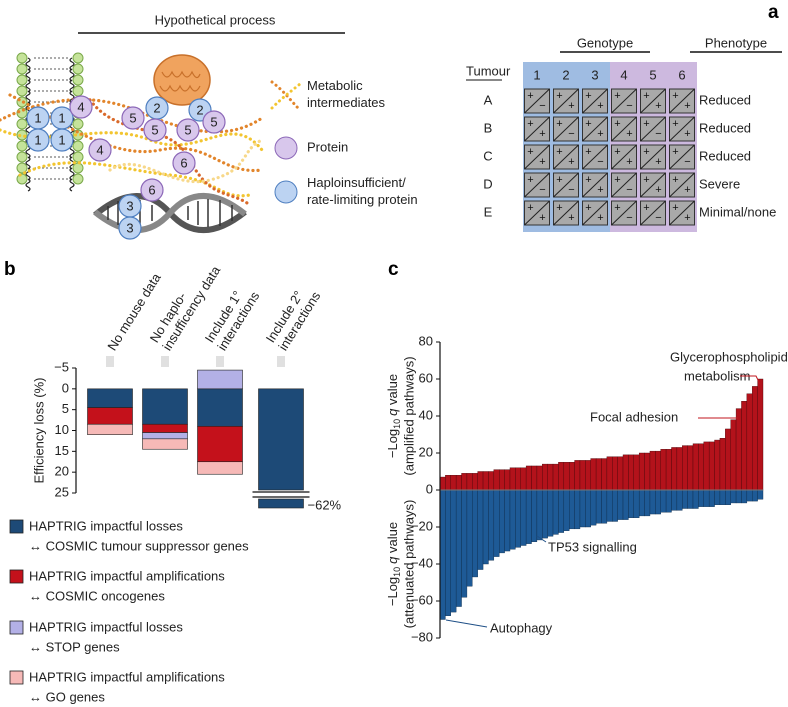  I want to click on legend-label: ↔ COSMIC tumour suppressor genes, so click(139, 545).